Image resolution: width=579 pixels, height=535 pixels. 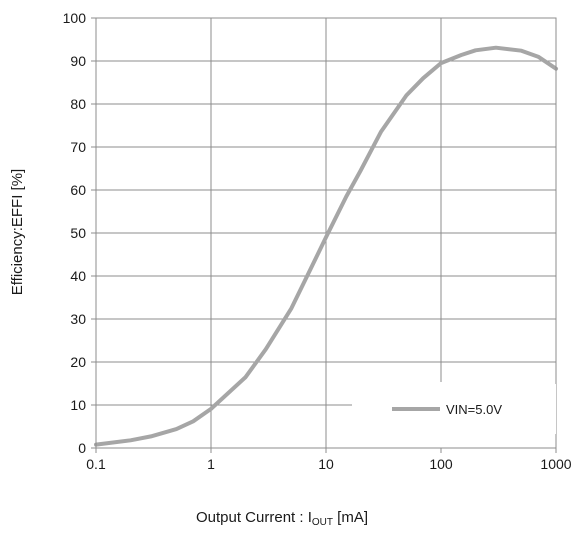 I want to click on y-tick-label: 30, so click(x=78, y=319).